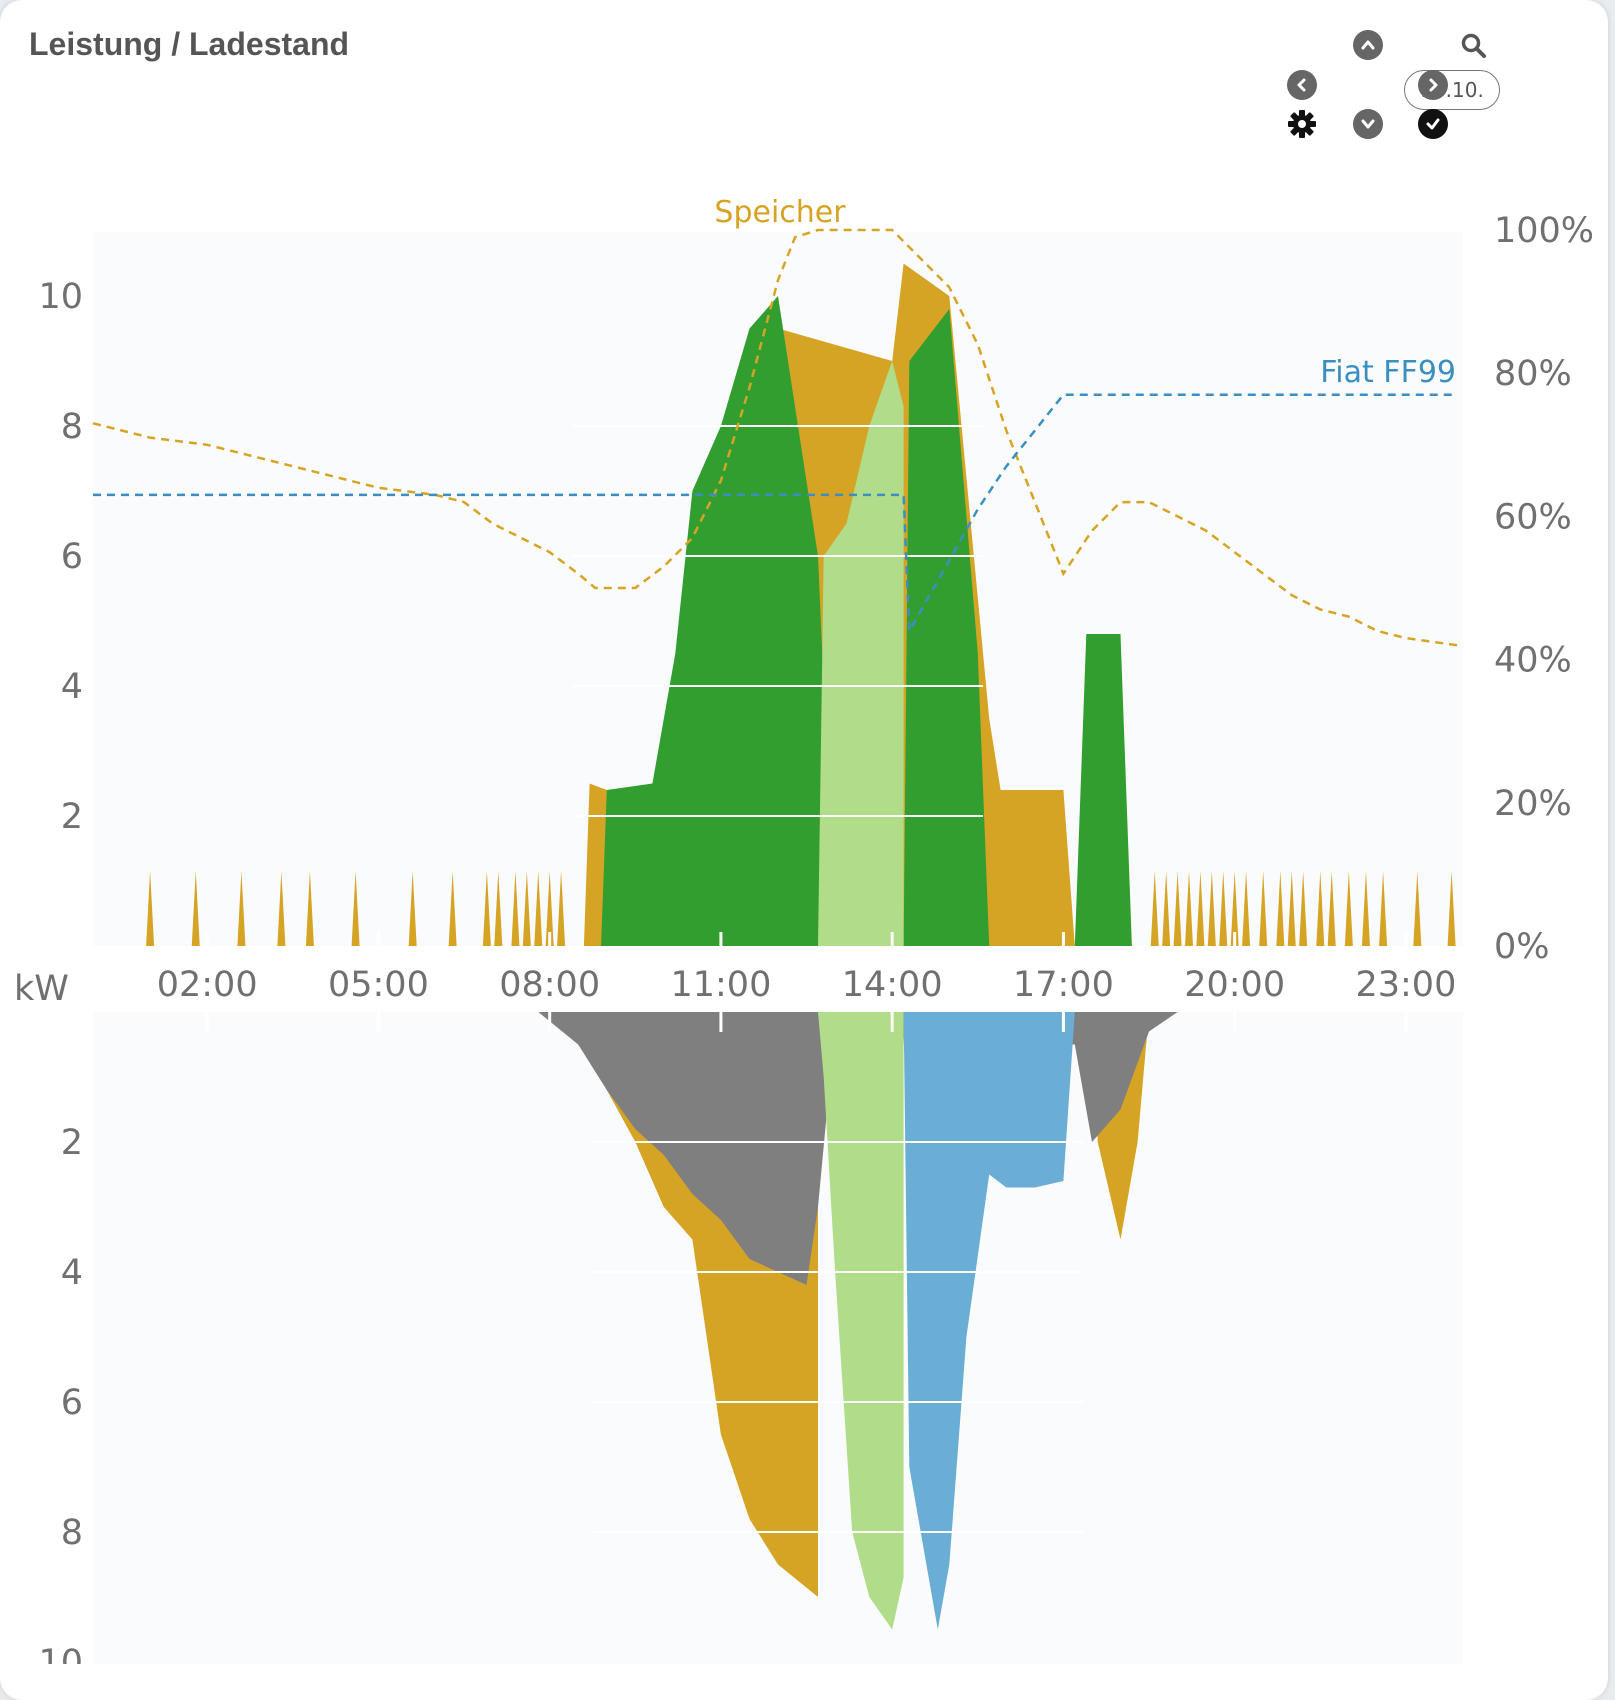  Describe the element at coordinates (1433, 85) in the screenshot. I see `chevron-right-icon` at that location.